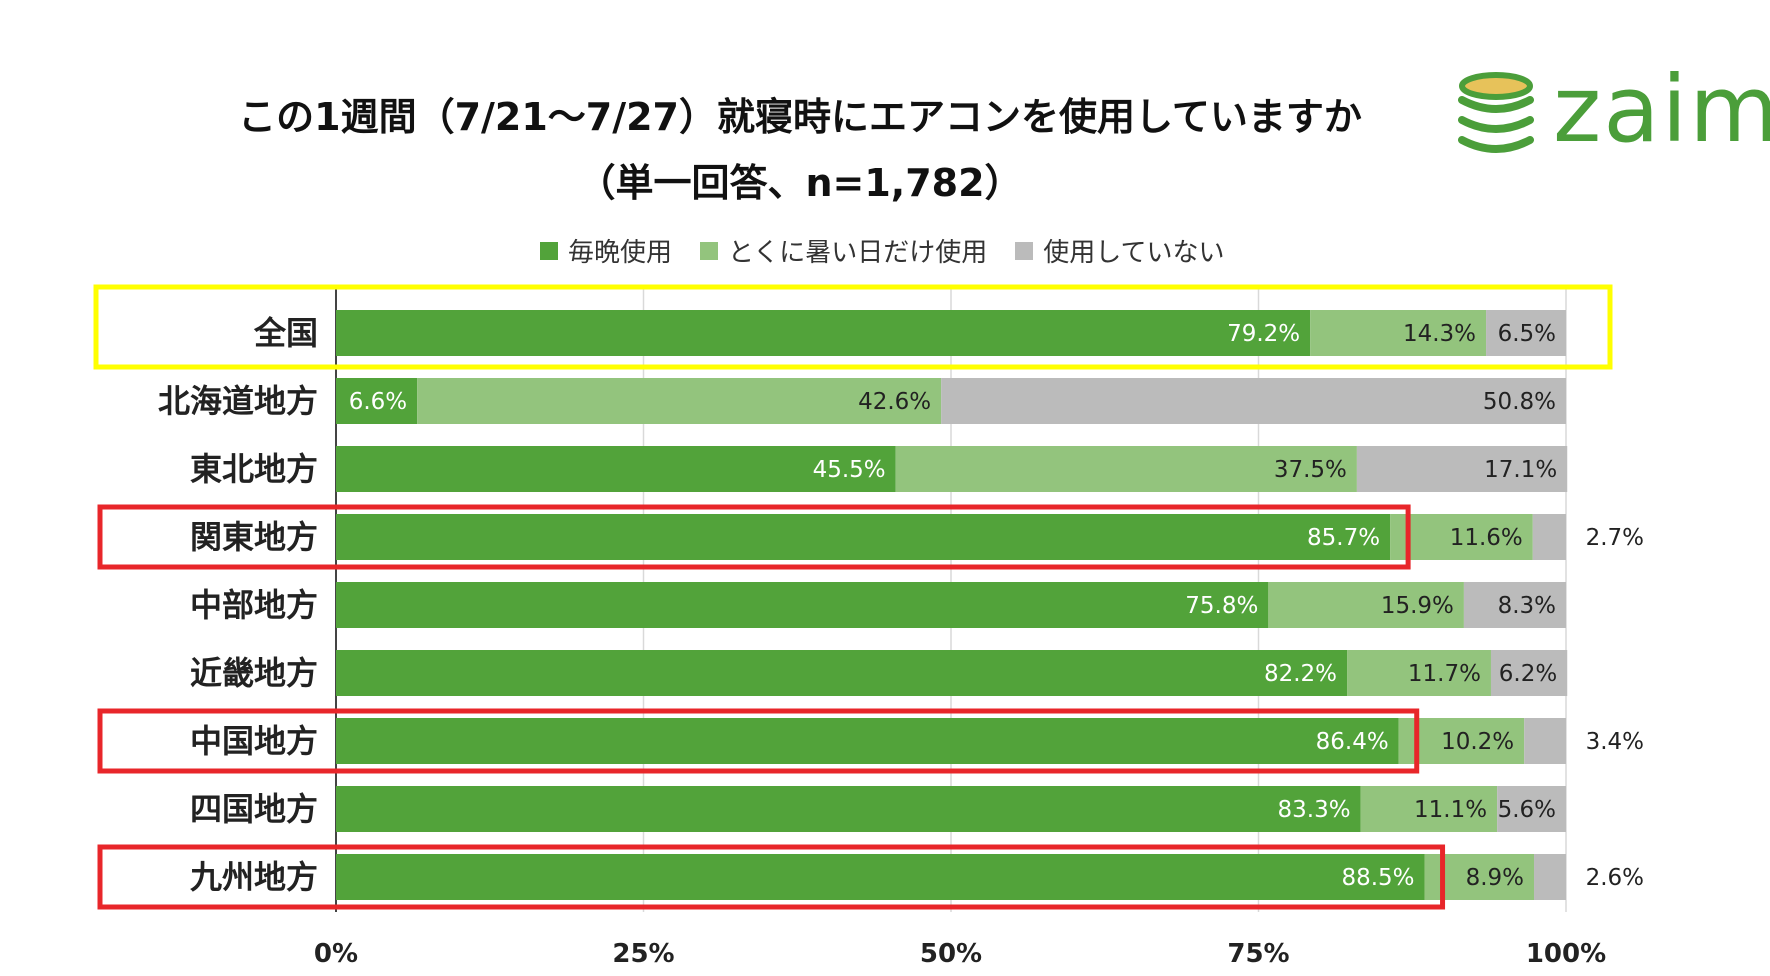  What do you see at coordinates (1615, 742) in the screenshot?
I see `data-label: 3.4%` at bounding box center [1615, 742].